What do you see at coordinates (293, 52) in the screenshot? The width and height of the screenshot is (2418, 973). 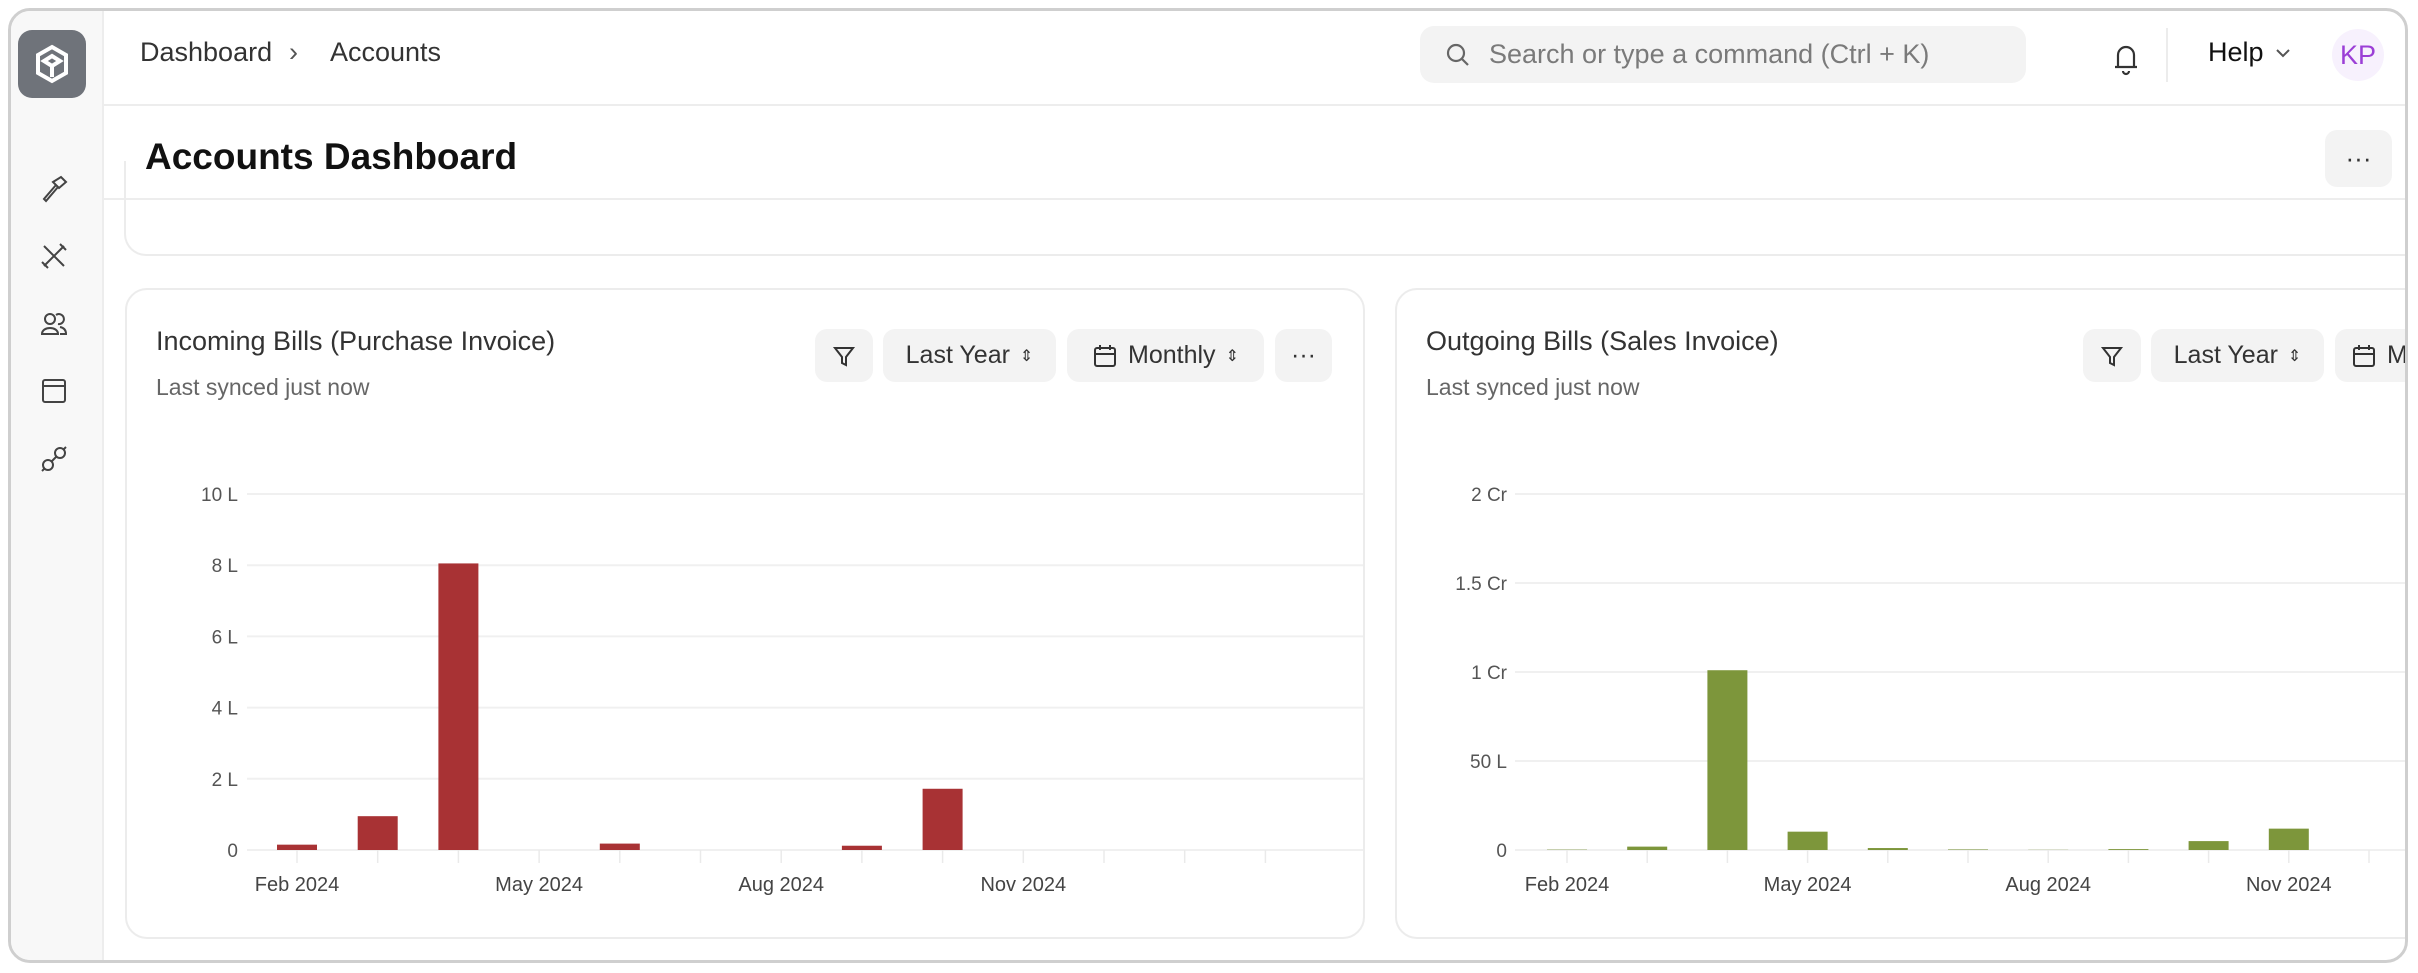 I see `chevron-right-icon: ›` at bounding box center [293, 52].